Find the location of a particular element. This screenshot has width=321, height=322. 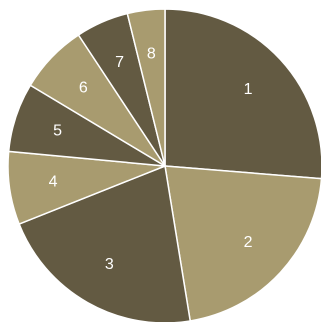

pie-slice-label-6: 6 is located at coordinates (83, 87).